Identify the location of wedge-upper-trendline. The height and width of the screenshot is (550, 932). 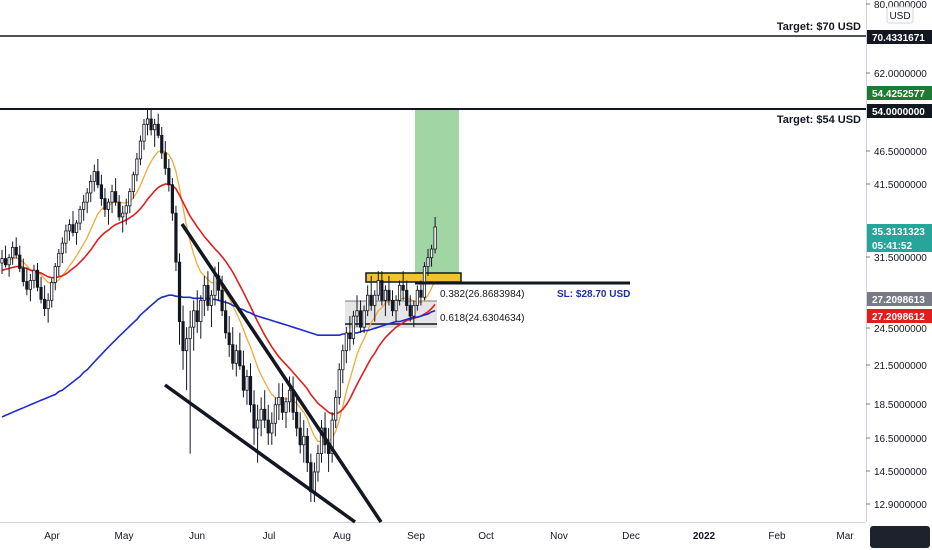
(281, 373).